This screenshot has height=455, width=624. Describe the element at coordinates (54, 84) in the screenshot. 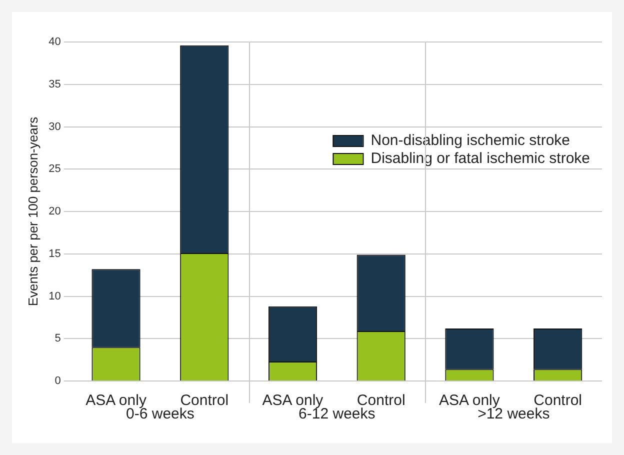

I see `y-tick-label: 35` at that location.